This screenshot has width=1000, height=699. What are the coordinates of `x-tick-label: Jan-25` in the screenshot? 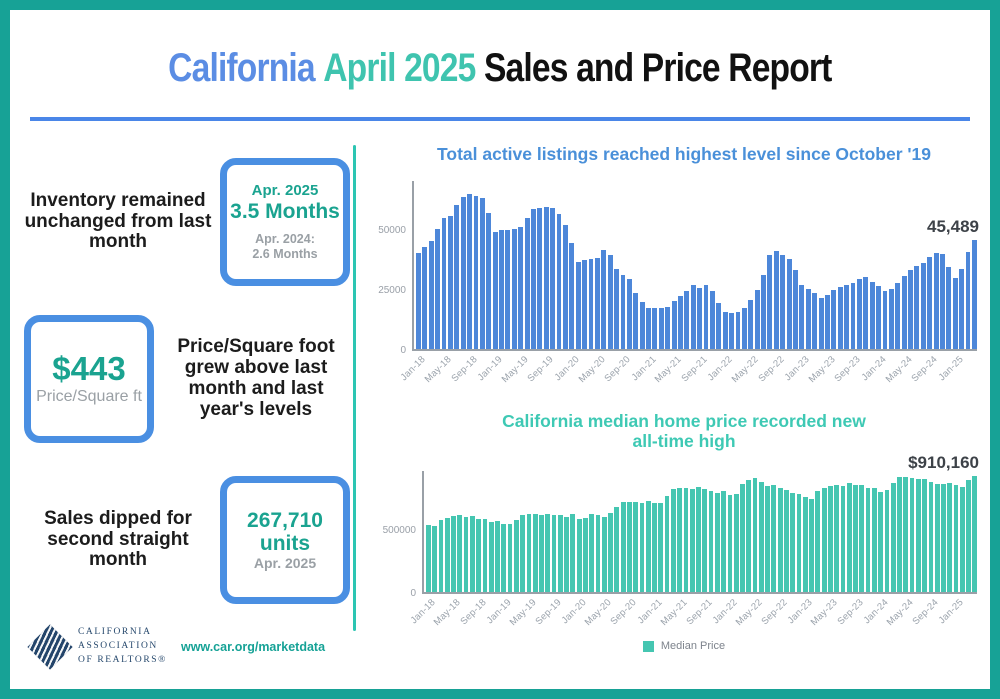 It's located at (951, 612).